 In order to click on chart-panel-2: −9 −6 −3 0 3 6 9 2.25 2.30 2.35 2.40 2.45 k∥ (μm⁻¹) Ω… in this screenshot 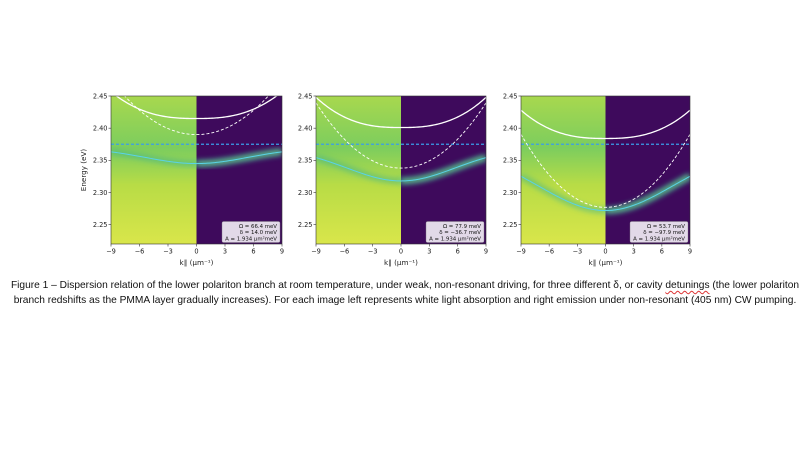, I will do `click(393, 179)`.